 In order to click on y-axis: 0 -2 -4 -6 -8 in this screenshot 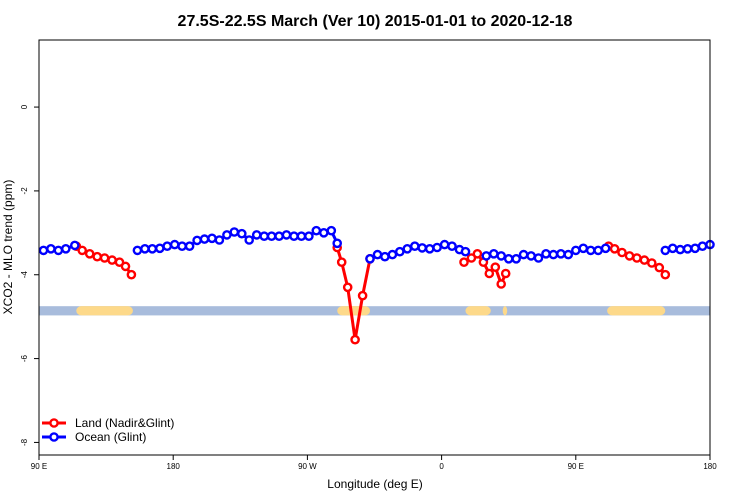, I will do `click(29, 275)`.